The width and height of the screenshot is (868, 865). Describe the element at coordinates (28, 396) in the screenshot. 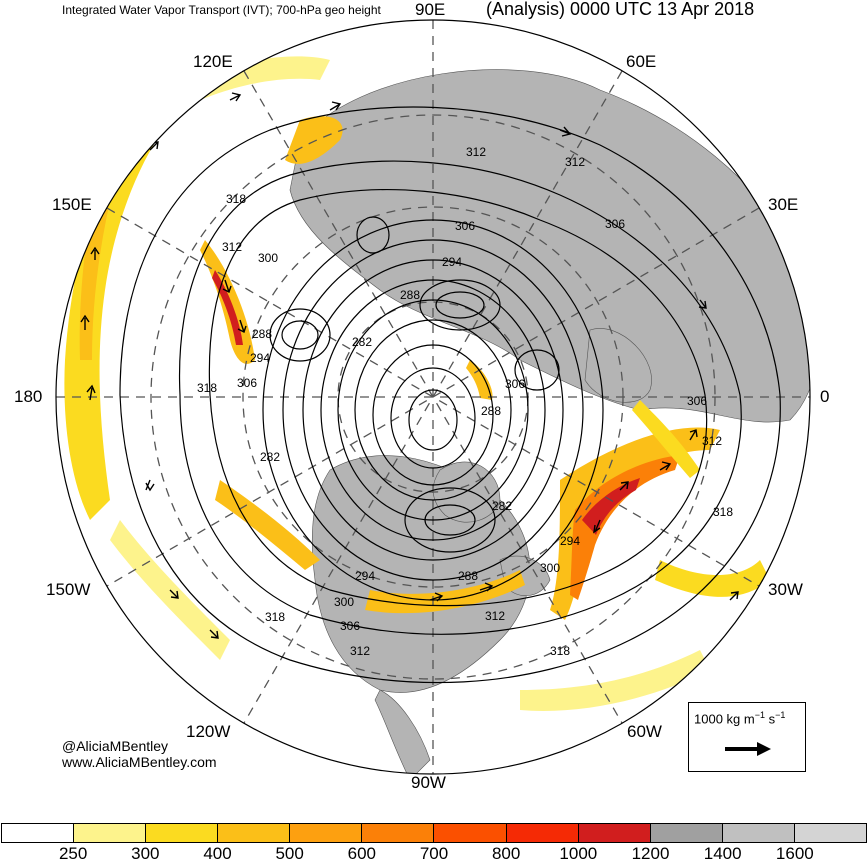

I see `lon-label-180: 180` at that location.